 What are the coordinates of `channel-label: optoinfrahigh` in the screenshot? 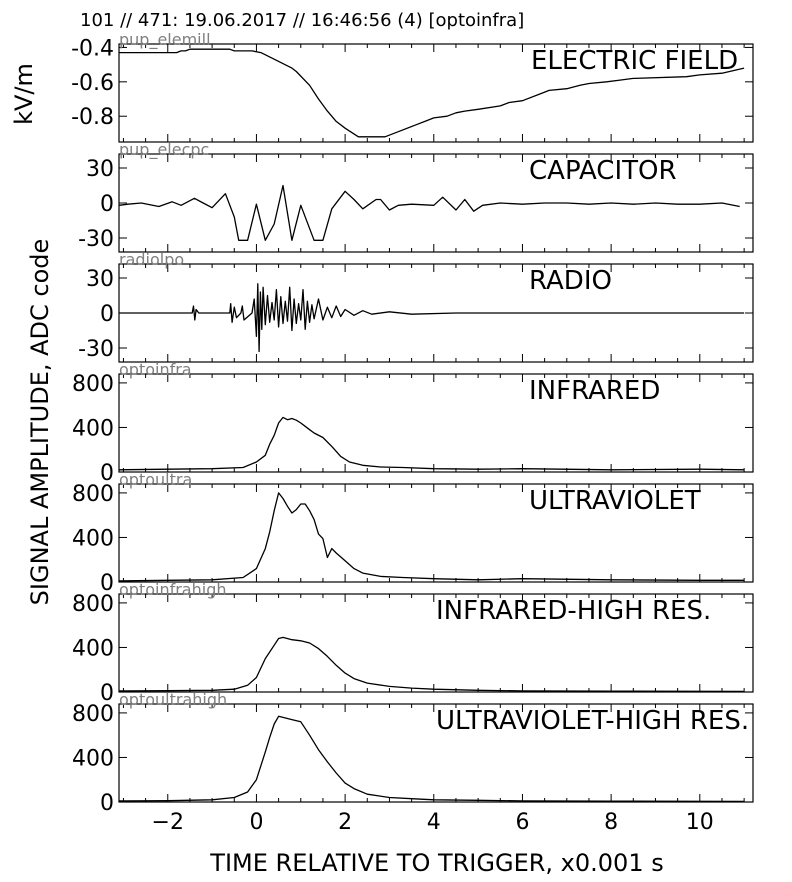 It's located at (173, 589).